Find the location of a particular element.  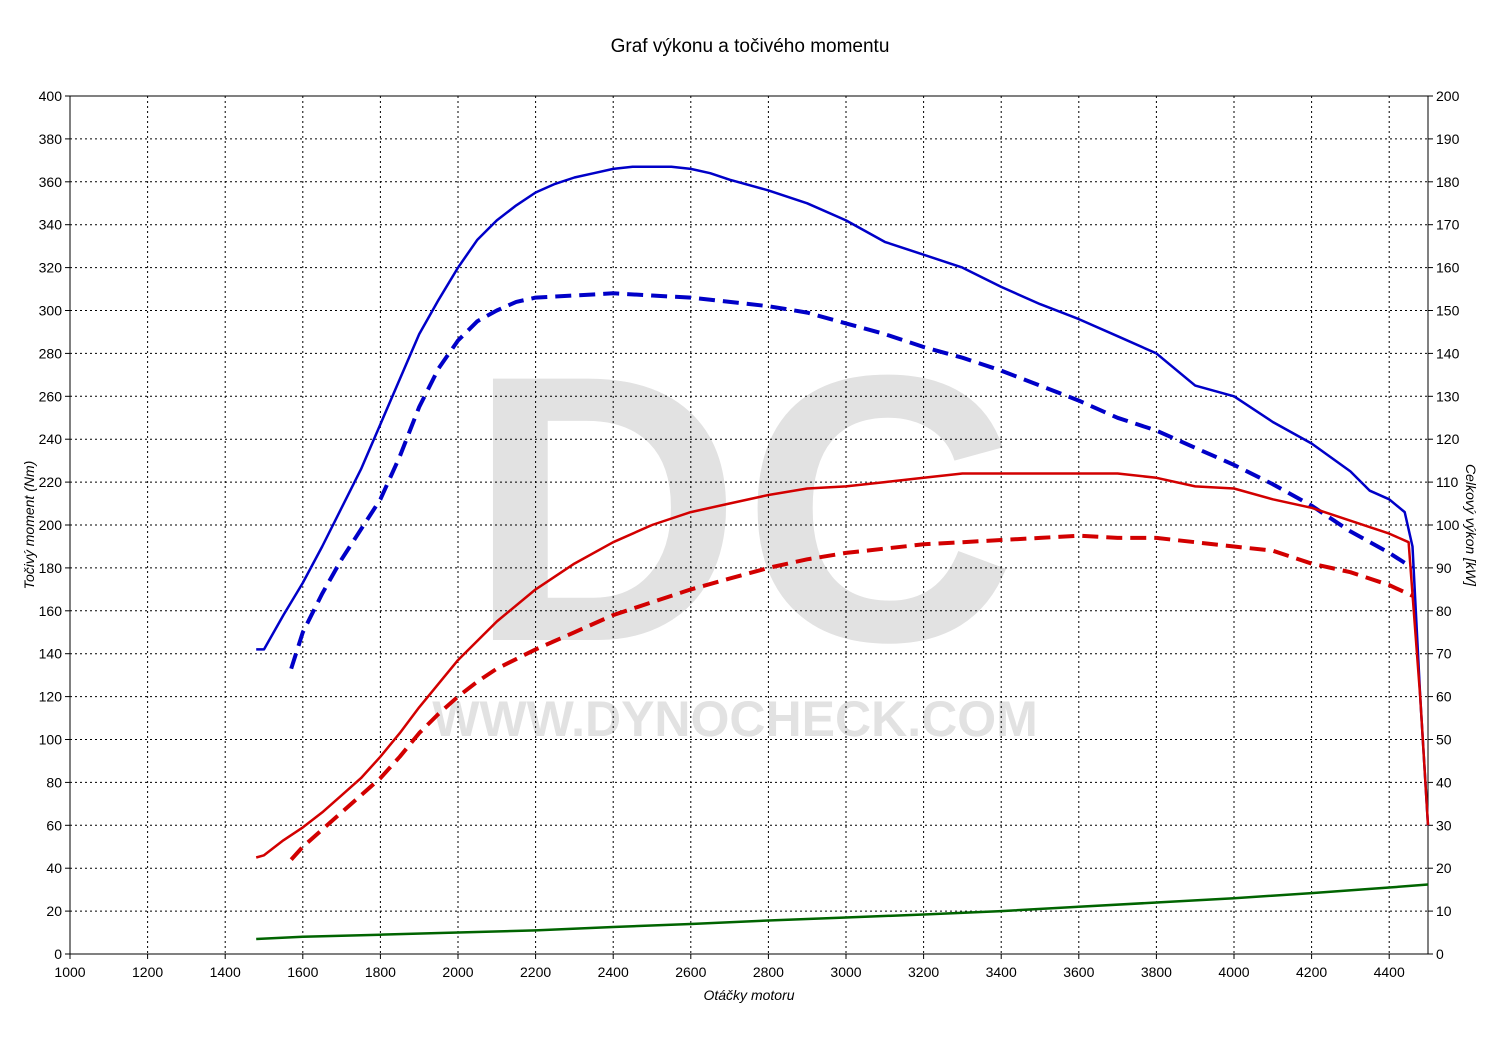

left-axis-label: Točivý moment (Nm) is located at coordinates (29, 525).